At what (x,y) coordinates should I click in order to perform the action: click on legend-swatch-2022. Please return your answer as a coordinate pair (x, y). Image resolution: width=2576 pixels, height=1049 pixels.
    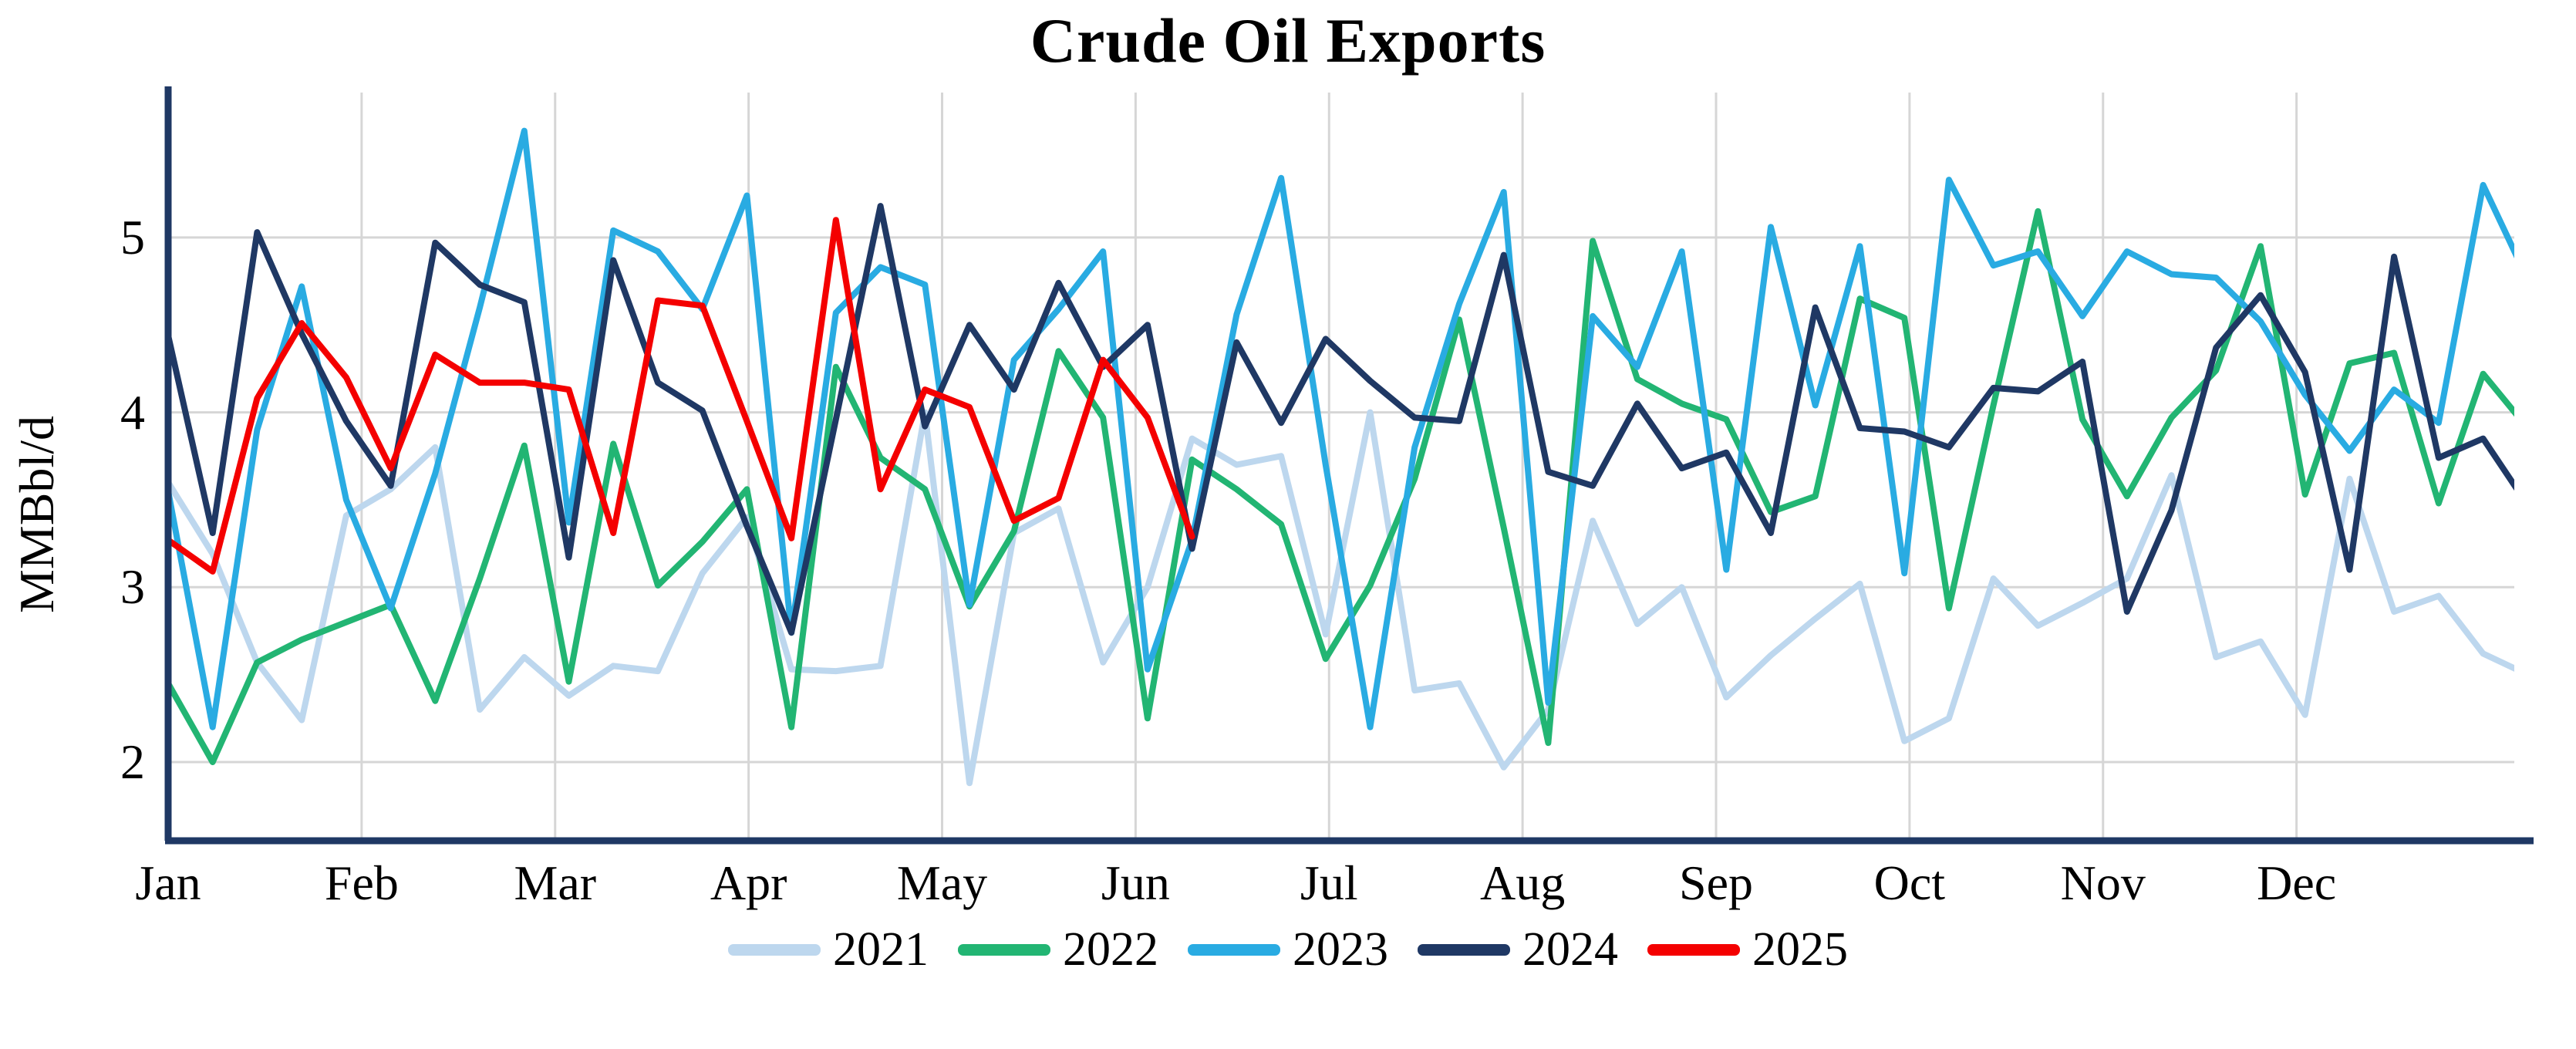
    Looking at the image, I should click on (1004, 949).